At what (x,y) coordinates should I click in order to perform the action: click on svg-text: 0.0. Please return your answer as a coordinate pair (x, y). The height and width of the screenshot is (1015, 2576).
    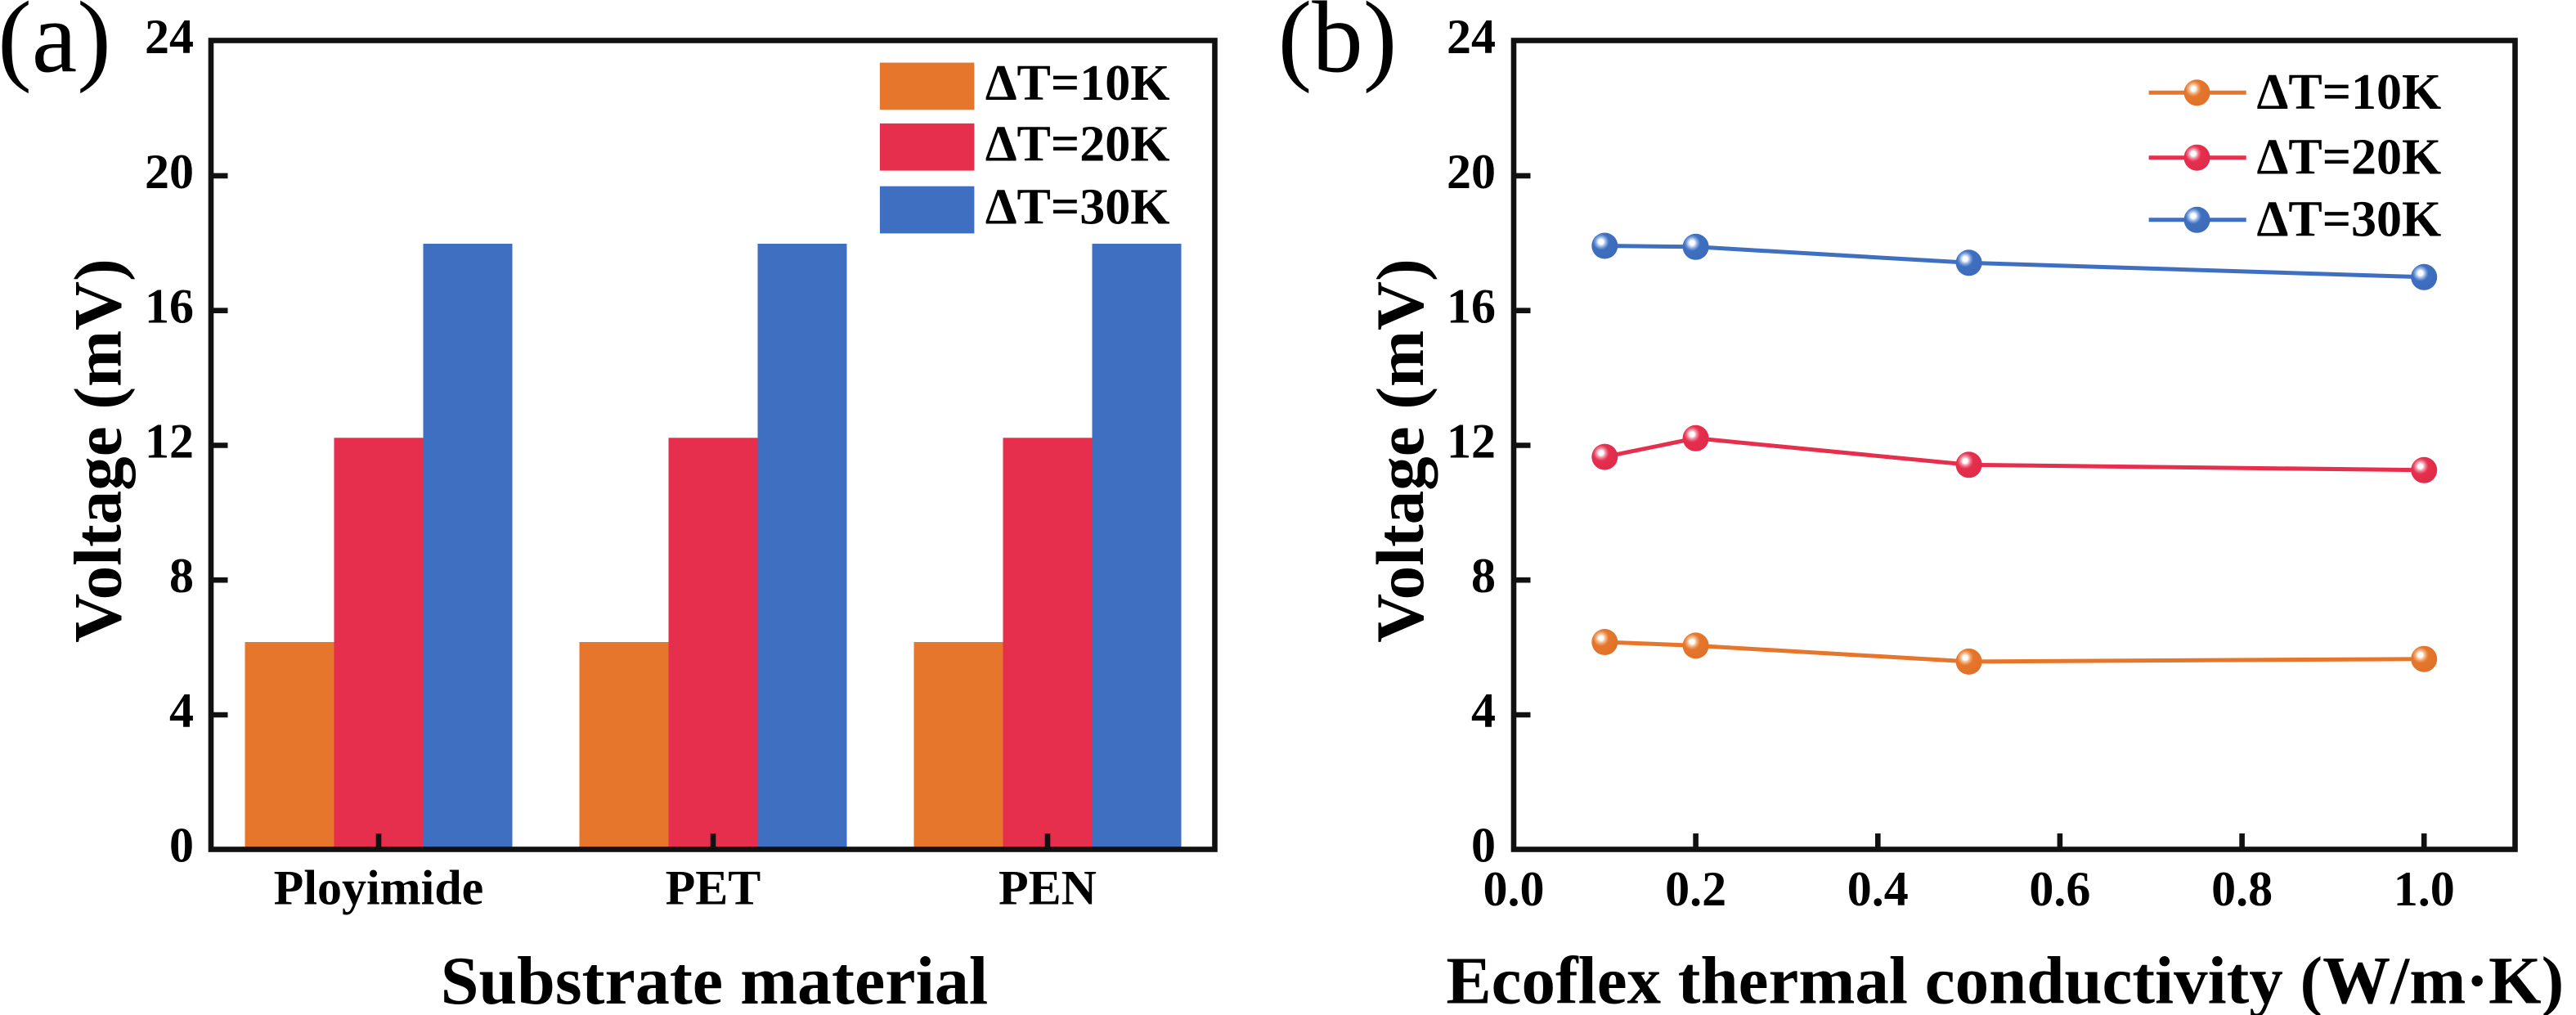
    Looking at the image, I should click on (1514, 889).